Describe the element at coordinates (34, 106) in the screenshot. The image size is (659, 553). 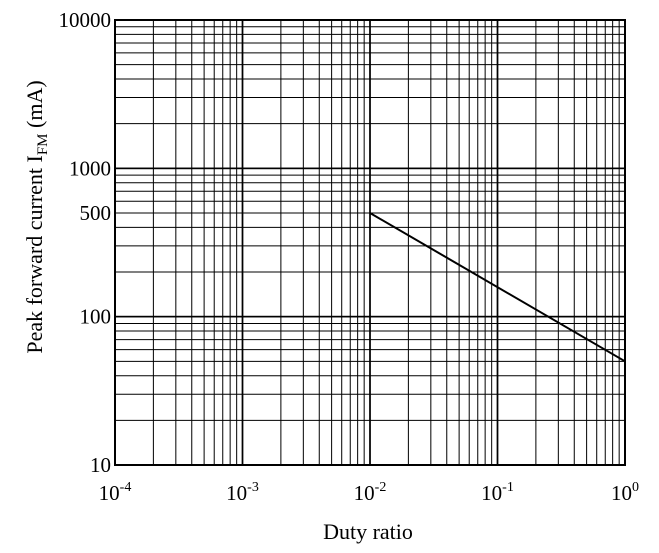
I see `y-axis-label-unit: (mA)` at that location.